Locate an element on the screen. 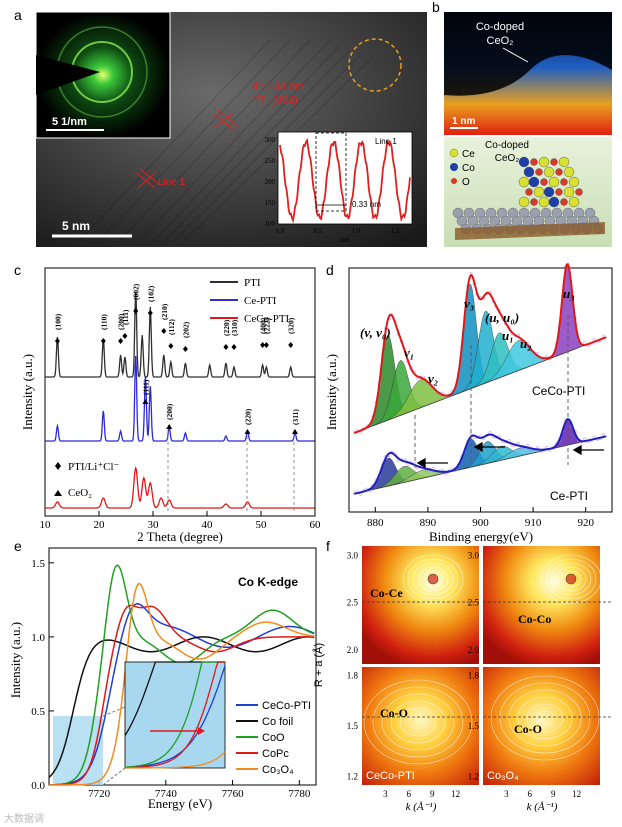 The width and height of the screenshot is (622, 827). wt-label-co-o-right: Co-O is located at coordinates (528, 729).